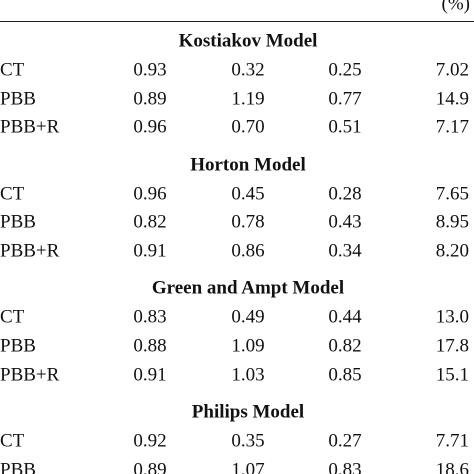 The height and width of the screenshot is (474, 474). What do you see at coordinates (150, 441) in the screenshot?
I see `cell-value: 0.92` at bounding box center [150, 441].